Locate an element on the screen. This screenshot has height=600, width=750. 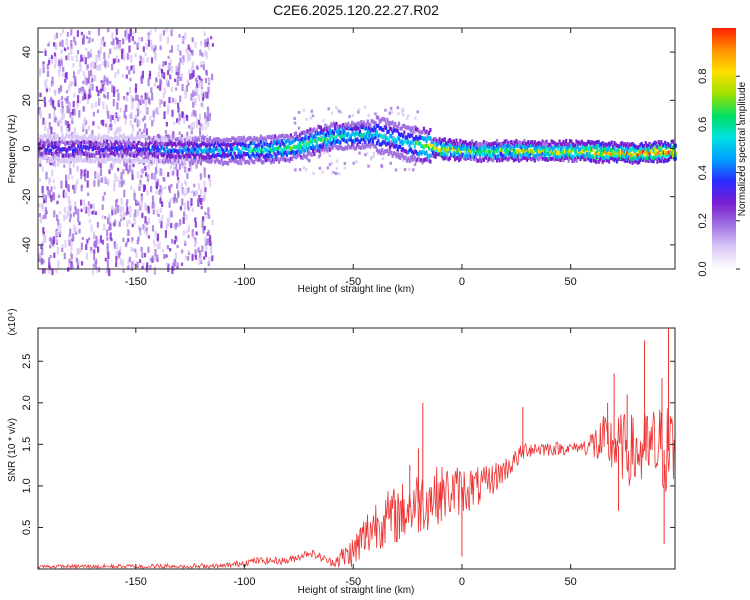
spectrogram-xtick-label: 0 is located at coordinates (462, 282).